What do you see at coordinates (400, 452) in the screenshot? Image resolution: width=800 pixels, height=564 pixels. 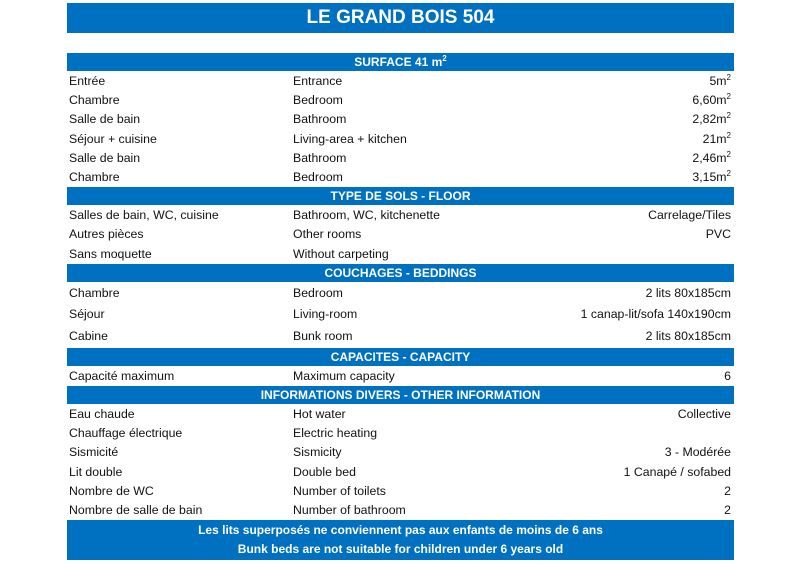 I see `table-row: Sismicité Sismicity 3 - Modérée` at bounding box center [400, 452].